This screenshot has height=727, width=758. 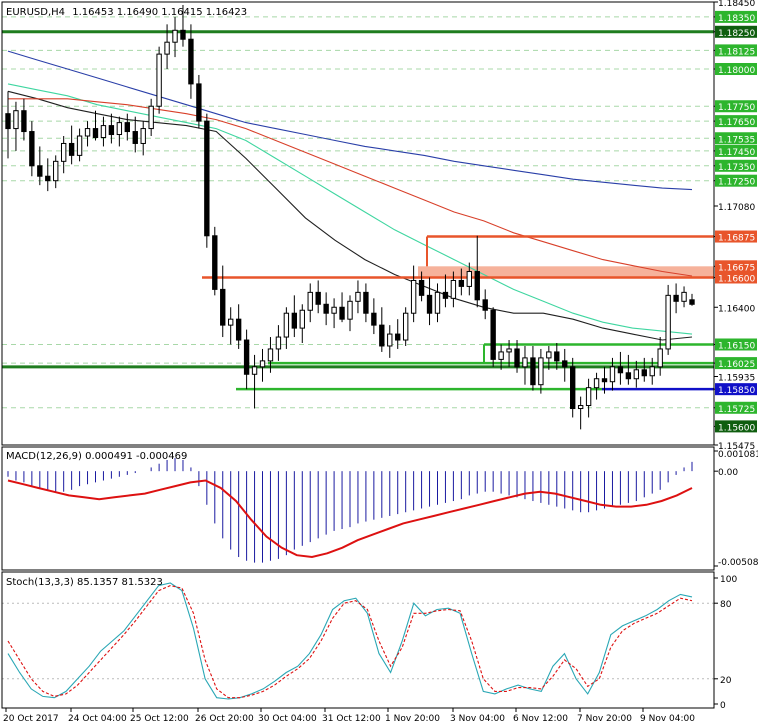 I want to click on price-label: 1.17450, so click(x=736, y=153).